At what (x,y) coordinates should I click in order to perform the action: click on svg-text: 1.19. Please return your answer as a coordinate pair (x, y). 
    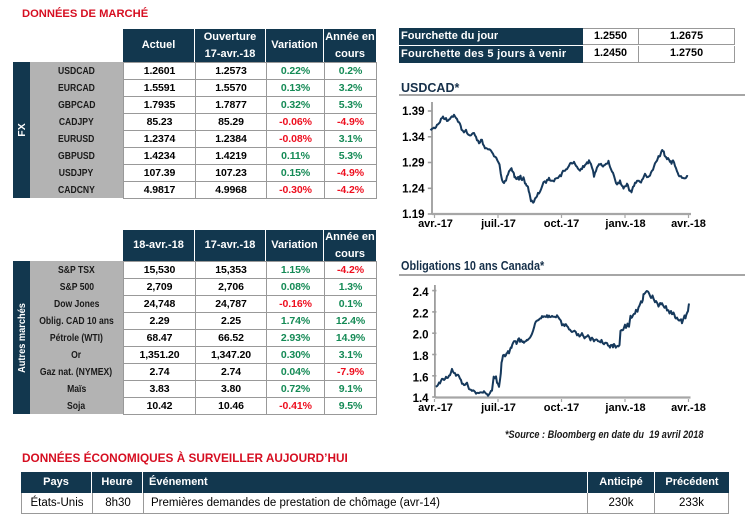
    Looking at the image, I should click on (413, 215).